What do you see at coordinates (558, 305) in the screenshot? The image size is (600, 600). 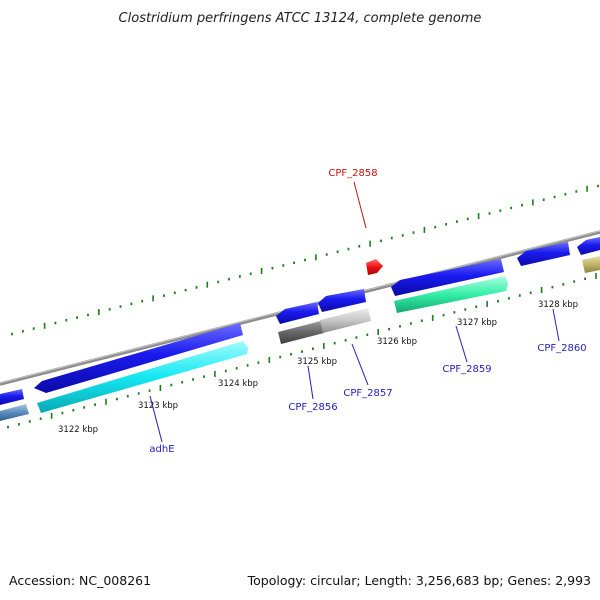 I see `kbp-label: 3128 kbp` at bounding box center [558, 305].